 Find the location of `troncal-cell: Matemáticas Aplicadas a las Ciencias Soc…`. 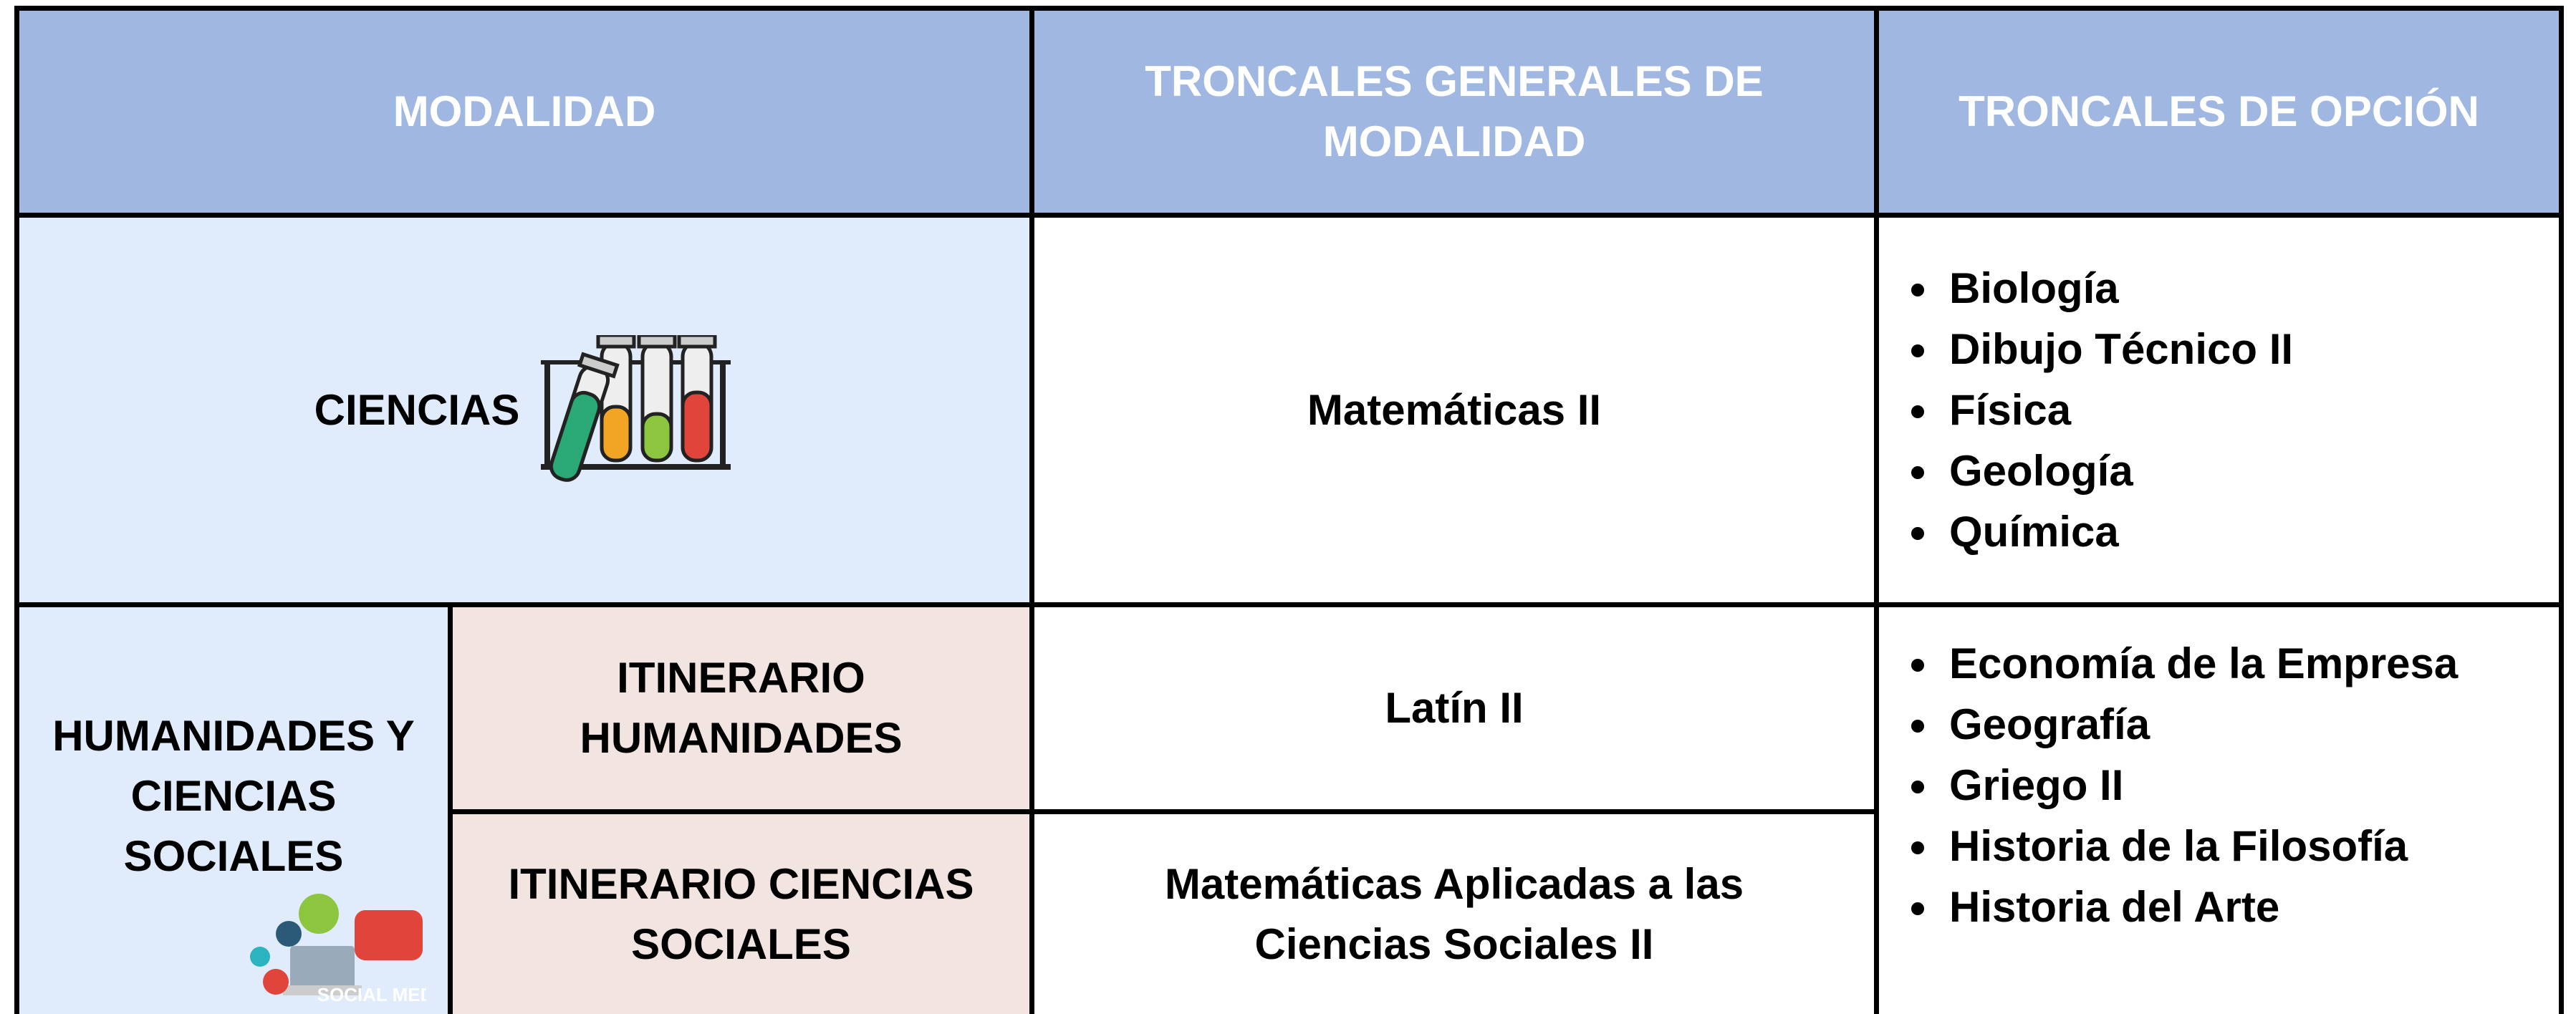

troncal-cell: Matemáticas Aplicadas a las Ciencias Soc… is located at coordinates (1454, 914).